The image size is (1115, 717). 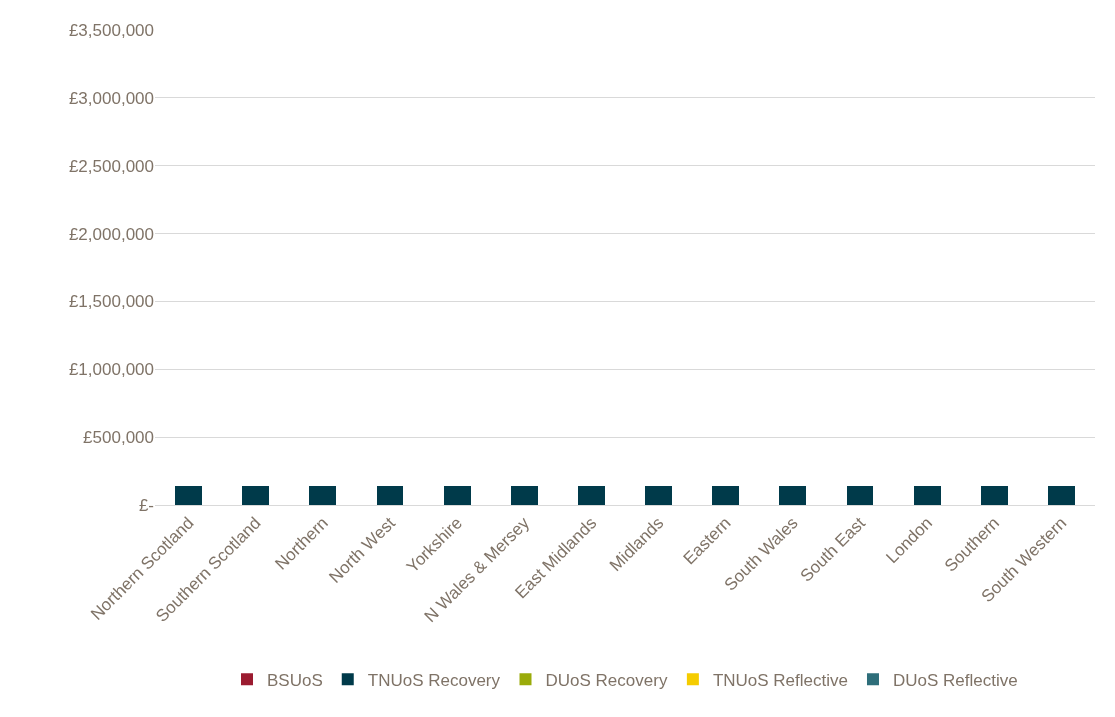 I want to click on legend-label: BSUoS, so click(x=295, y=680).